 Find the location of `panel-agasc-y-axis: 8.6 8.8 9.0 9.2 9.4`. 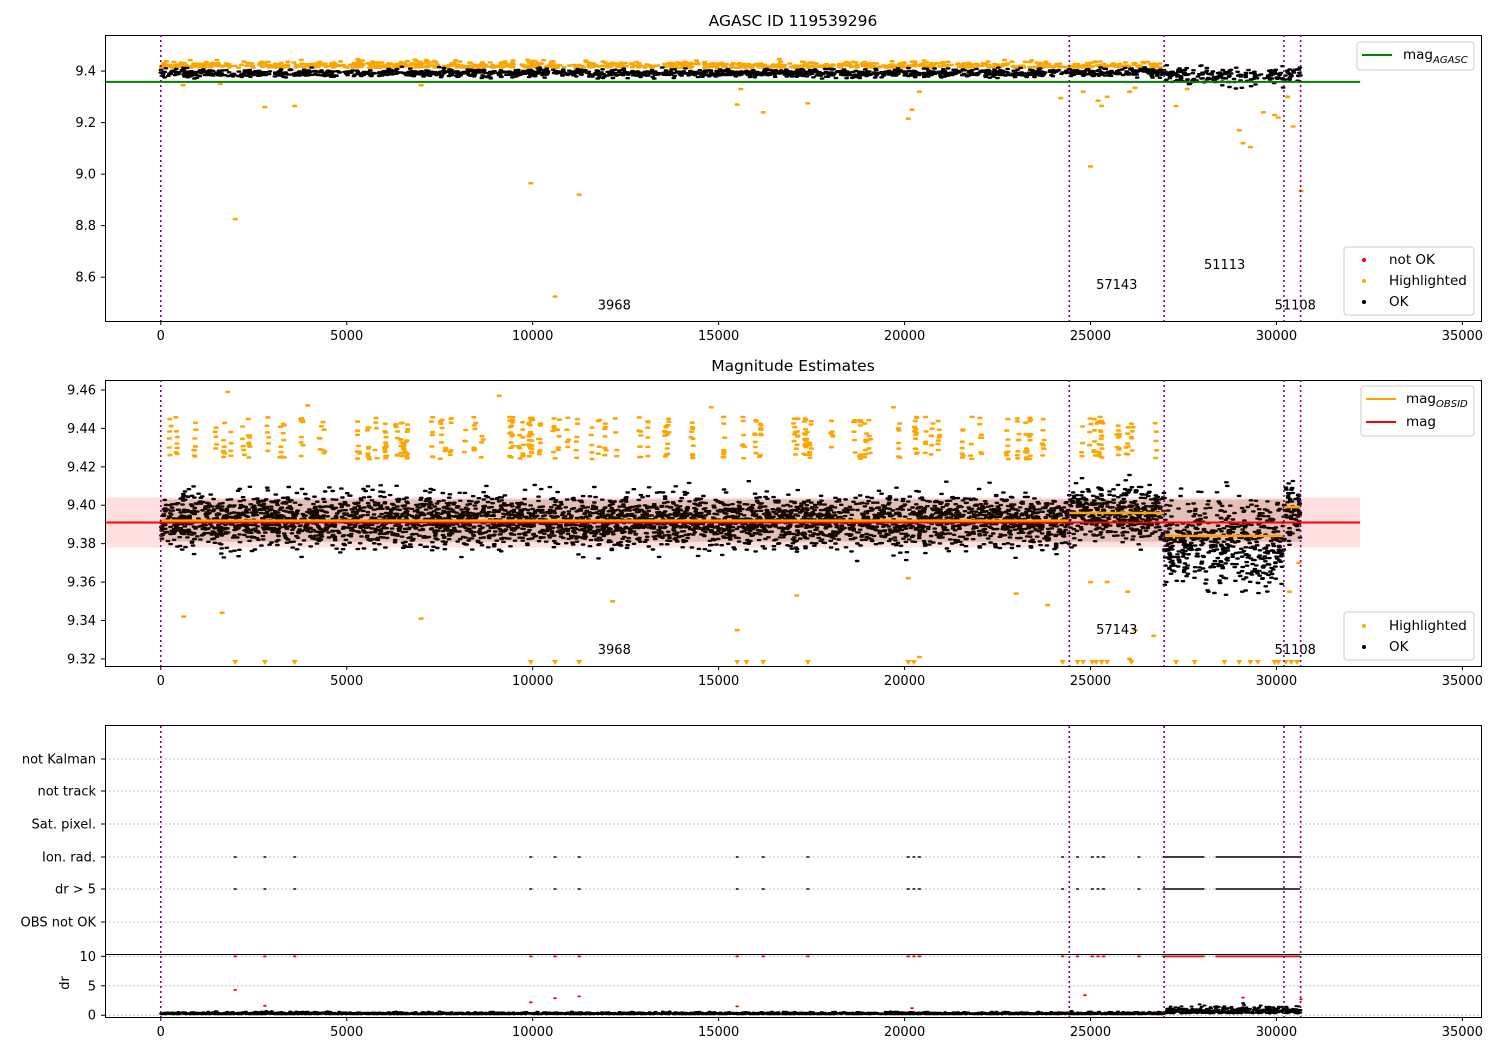

panel-agasc-y-axis: 8.6 8.8 9.0 9.2 9.4 is located at coordinates (90, 175).